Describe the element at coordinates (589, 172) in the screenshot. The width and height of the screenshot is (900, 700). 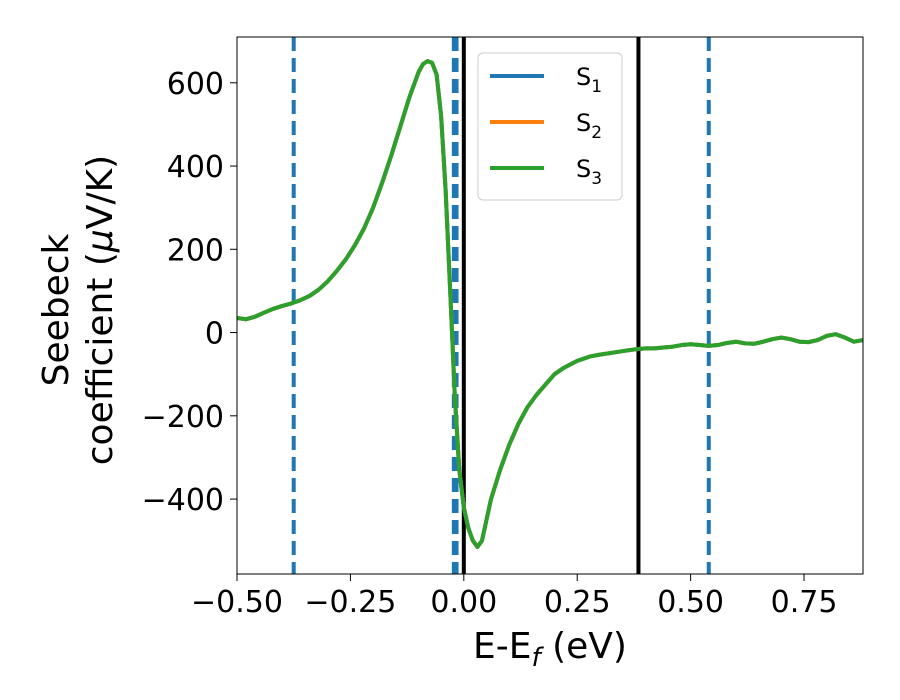
I see `legend-label-S3: S3` at that location.